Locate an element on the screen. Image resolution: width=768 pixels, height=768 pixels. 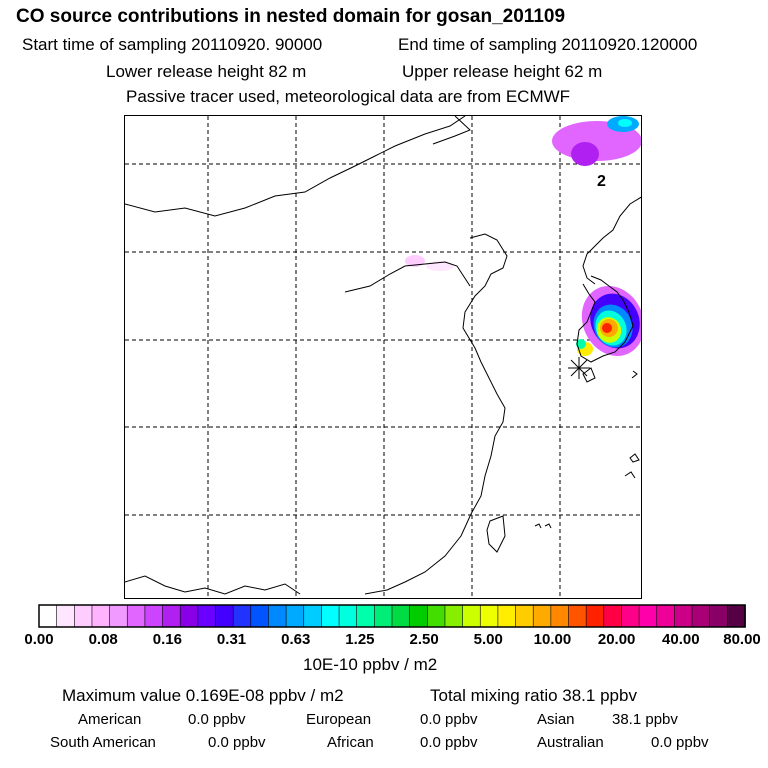
american-label: American is located at coordinates (110, 719).